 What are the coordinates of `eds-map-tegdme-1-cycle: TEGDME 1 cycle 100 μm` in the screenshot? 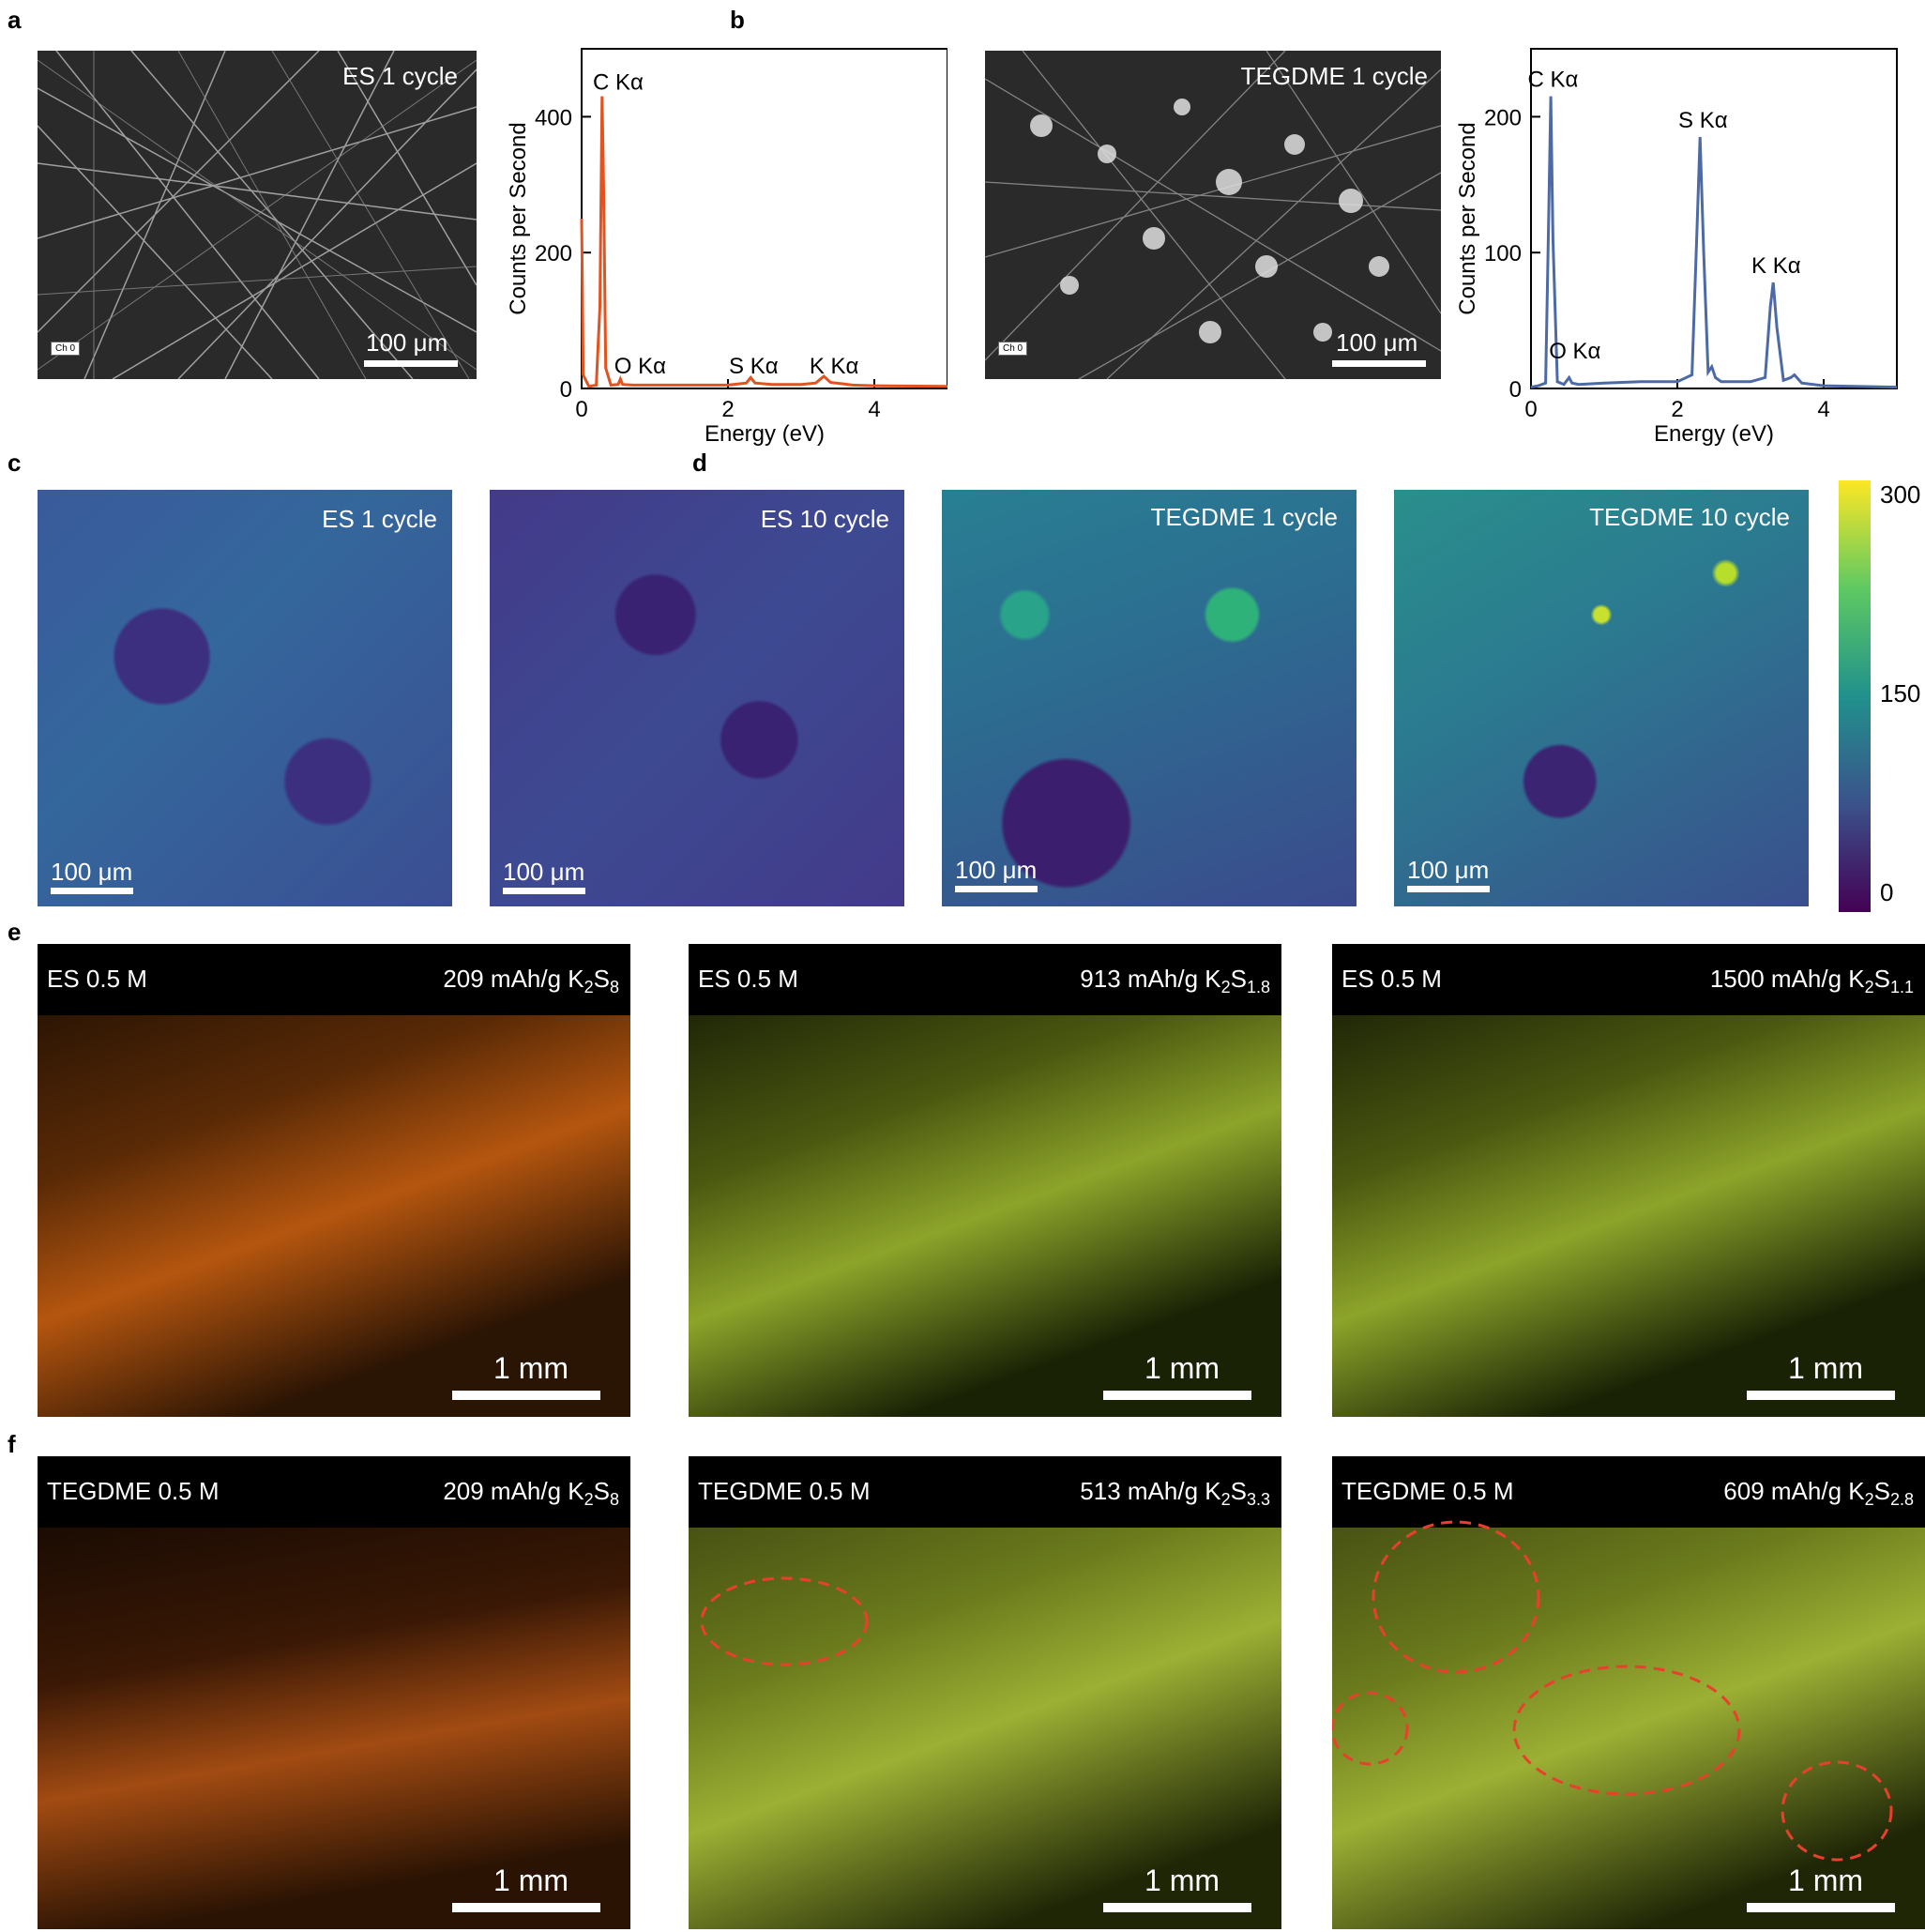 It's located at (1149, 698).